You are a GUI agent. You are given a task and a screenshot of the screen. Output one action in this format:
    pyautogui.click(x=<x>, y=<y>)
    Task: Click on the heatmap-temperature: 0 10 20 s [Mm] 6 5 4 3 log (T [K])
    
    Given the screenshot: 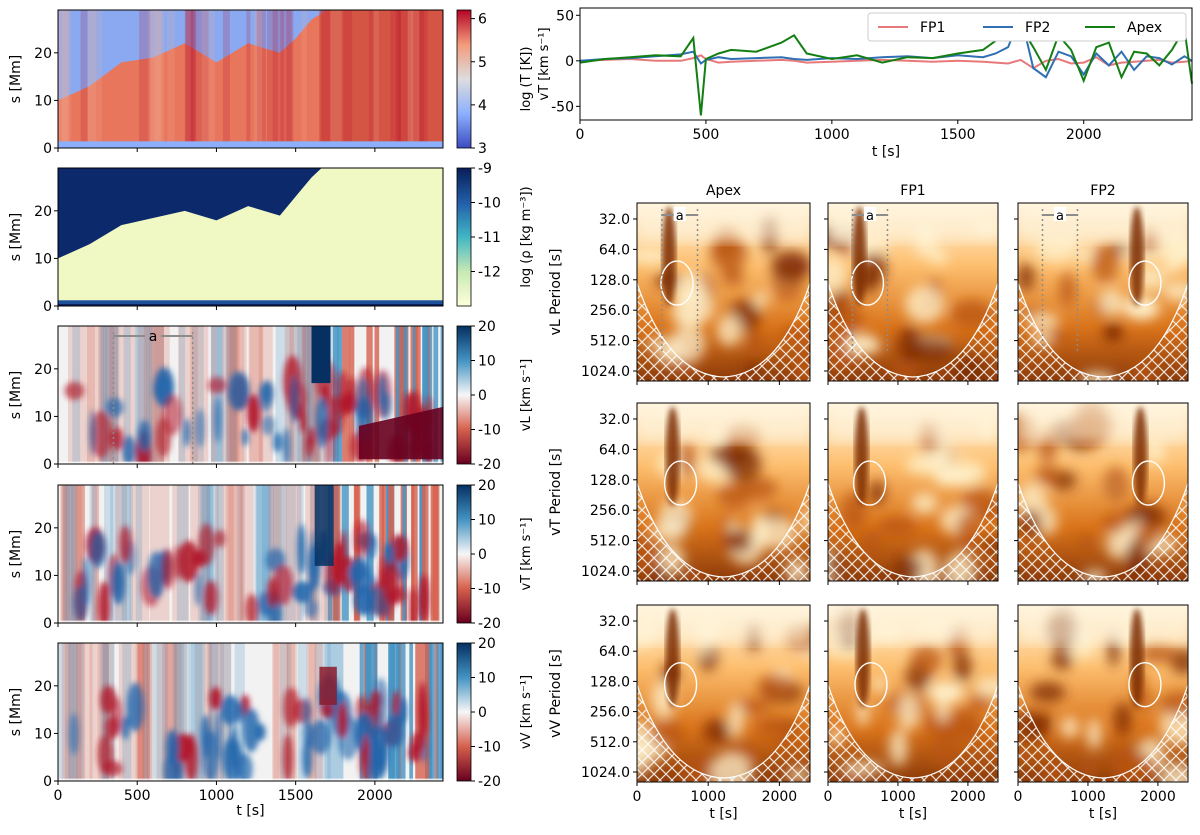 What is the action you would take?
    pyautogui.click(x=271, y=83)
    